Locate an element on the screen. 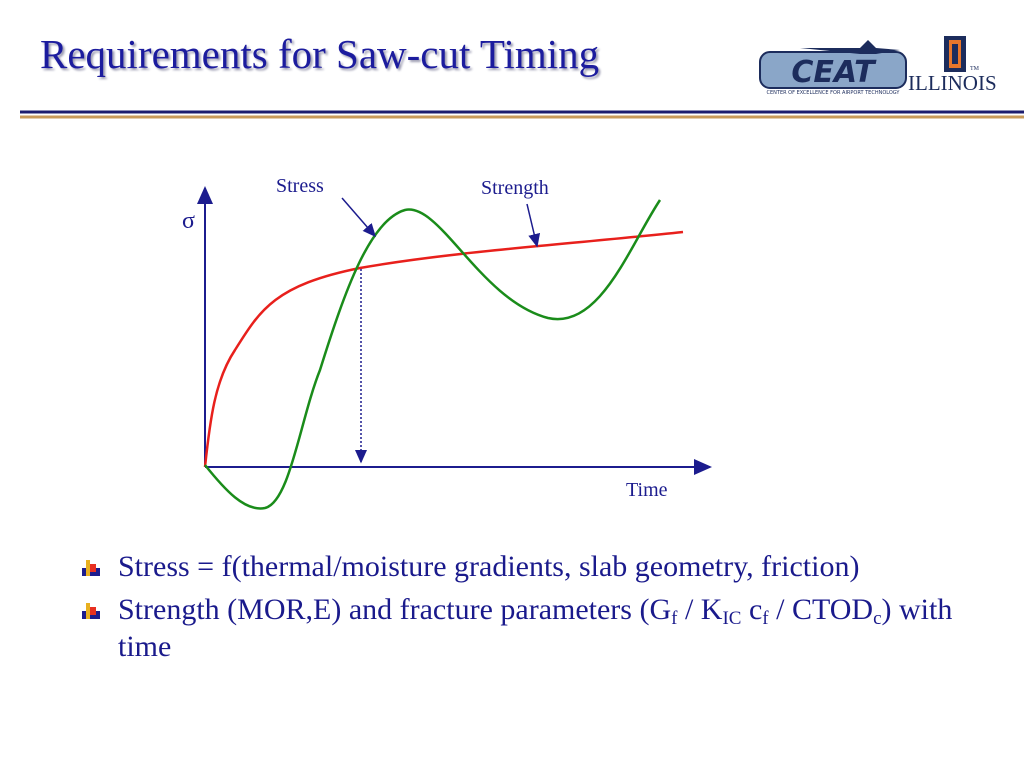 This screenshot has height=768, width=1024. bullet-text: ) with time is located at coordinates (535, 628).